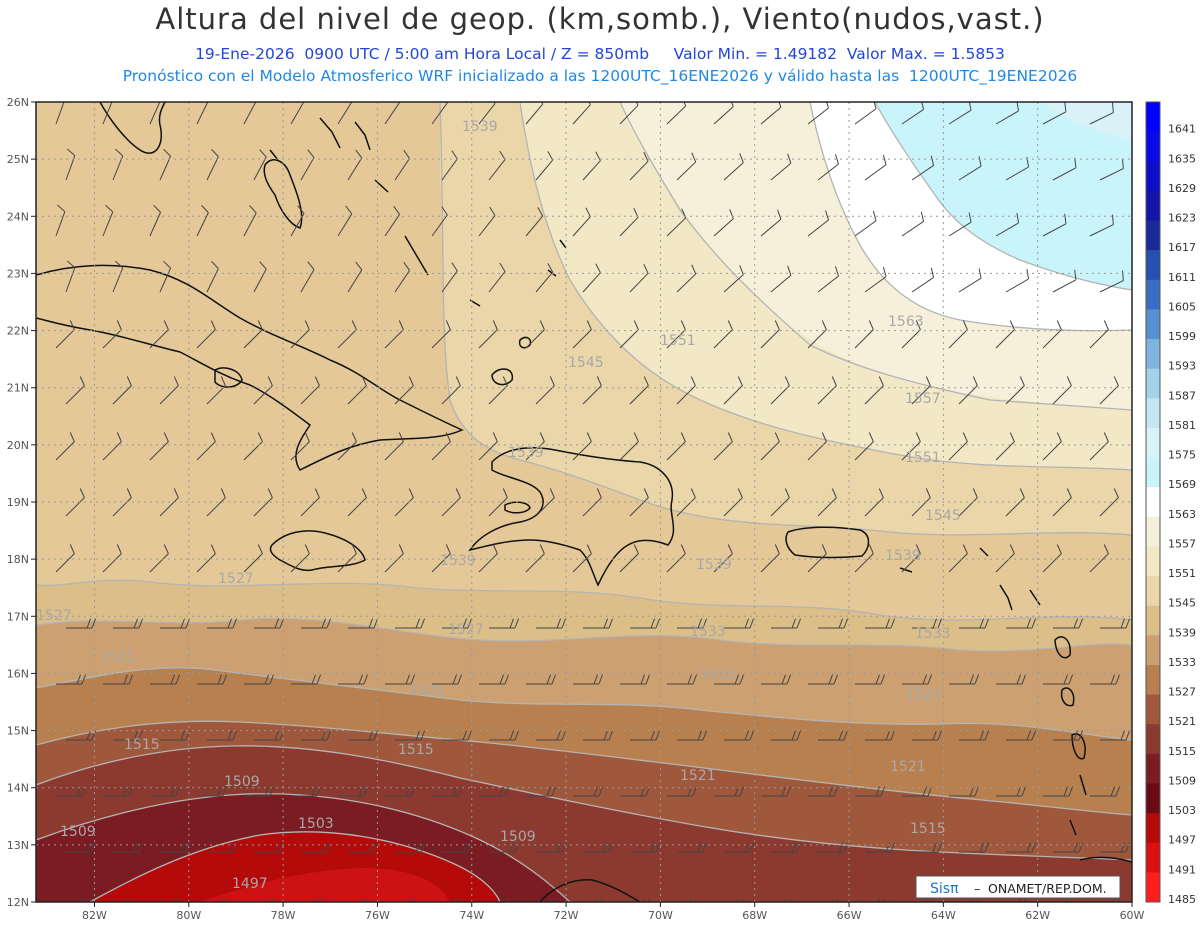 This screenshot has width=1200, height=927. What do you see at coordinates (18, 673) in the screenshot?
I see `lat-label: 16N` at bounding box center [18, 673].